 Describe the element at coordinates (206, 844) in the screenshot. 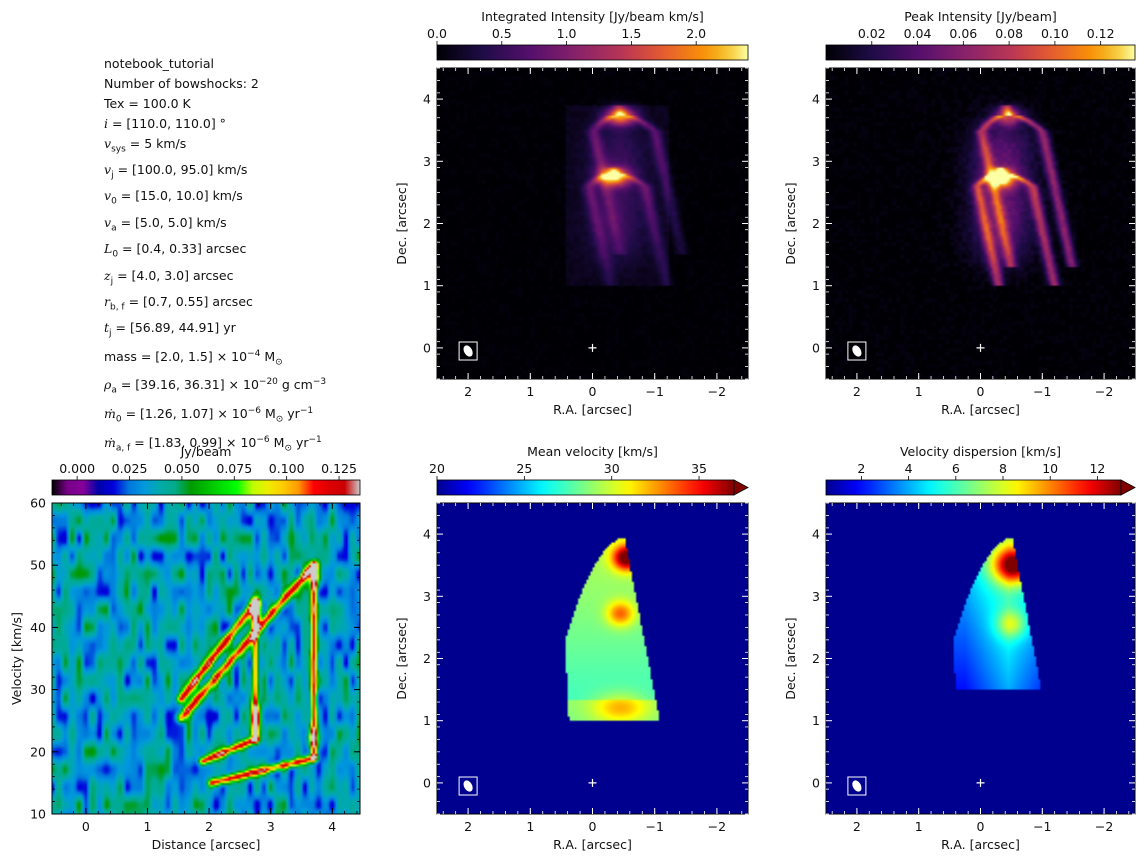

I see `x-axis-label: Distance [arcsec]` at that location.